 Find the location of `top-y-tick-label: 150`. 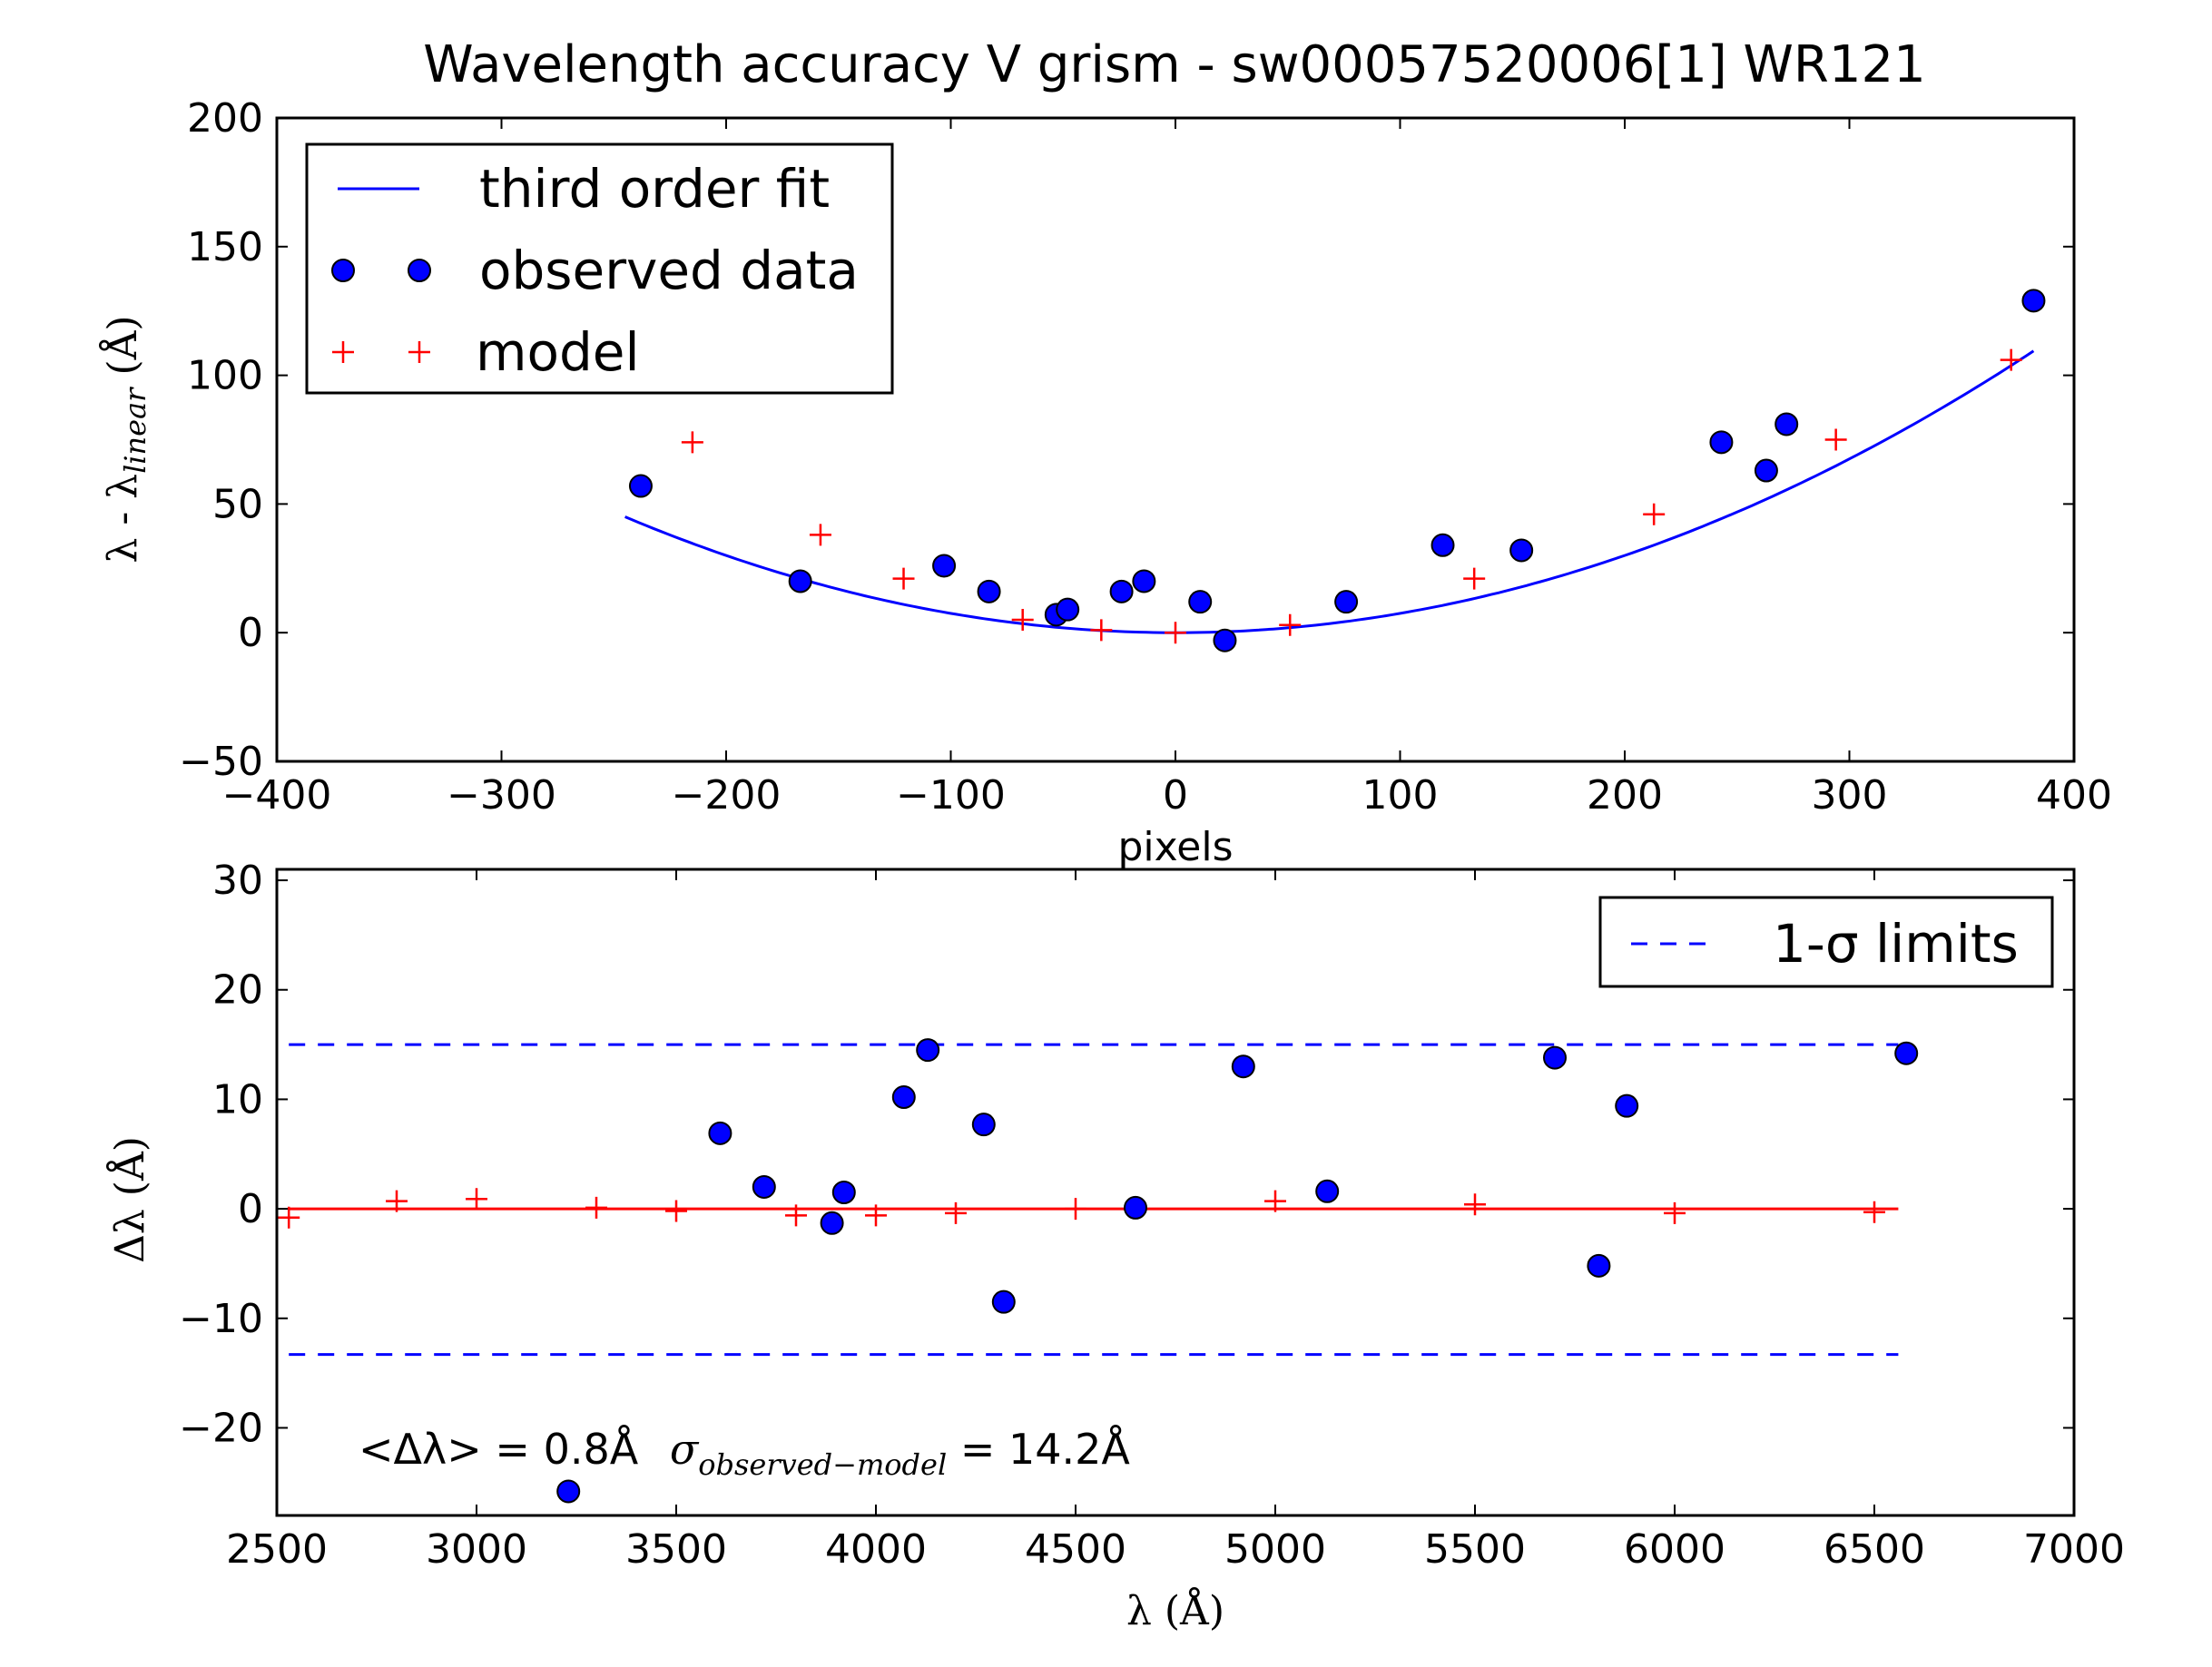

top-y-tick-label: 150 is located at coordinates (225, 247).